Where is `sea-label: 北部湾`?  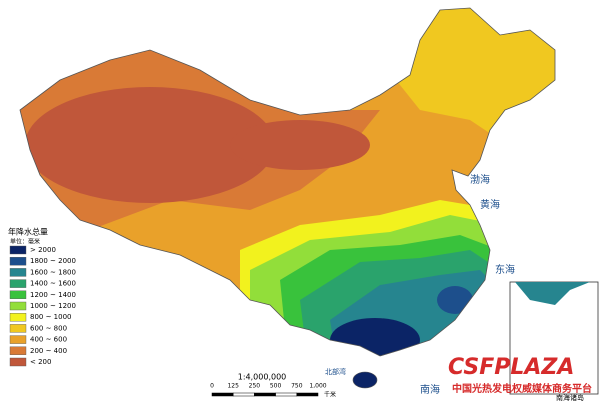
sea-label: 北部湾 is located at coordinates (335, 371).